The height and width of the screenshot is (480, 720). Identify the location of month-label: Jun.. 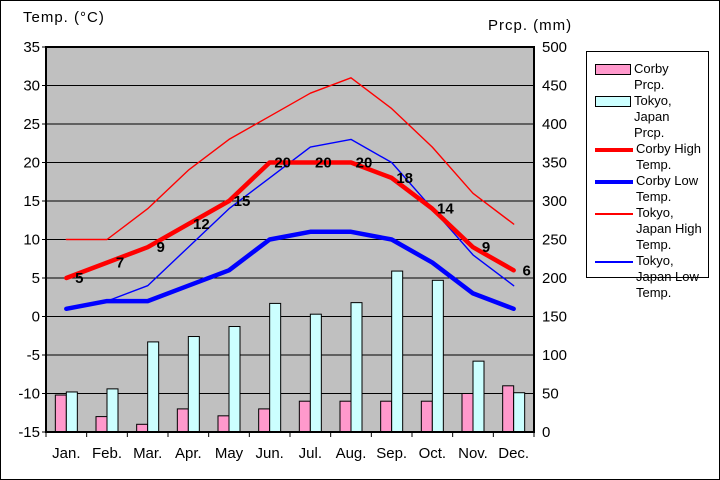
(269, 453).